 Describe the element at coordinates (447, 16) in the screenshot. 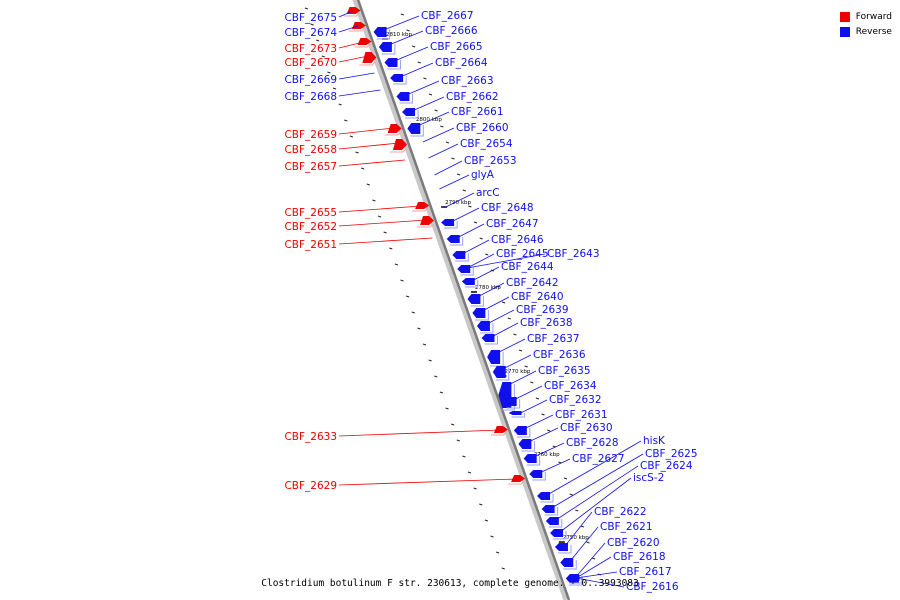

I see `gene-label-cbf-2667: CBF_2667` at that location.